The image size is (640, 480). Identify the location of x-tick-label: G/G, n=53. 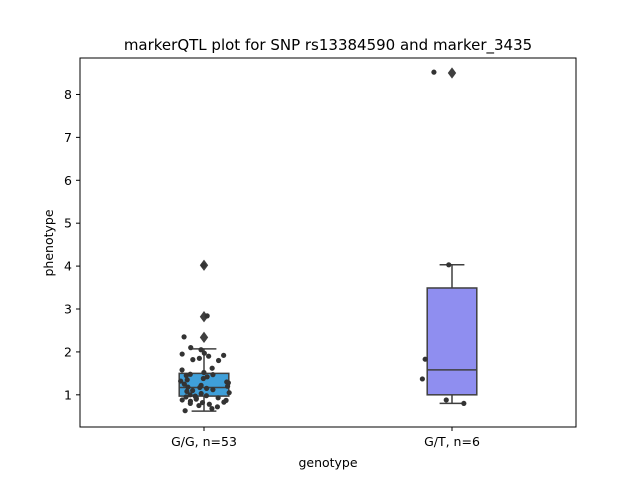
(204, 441).